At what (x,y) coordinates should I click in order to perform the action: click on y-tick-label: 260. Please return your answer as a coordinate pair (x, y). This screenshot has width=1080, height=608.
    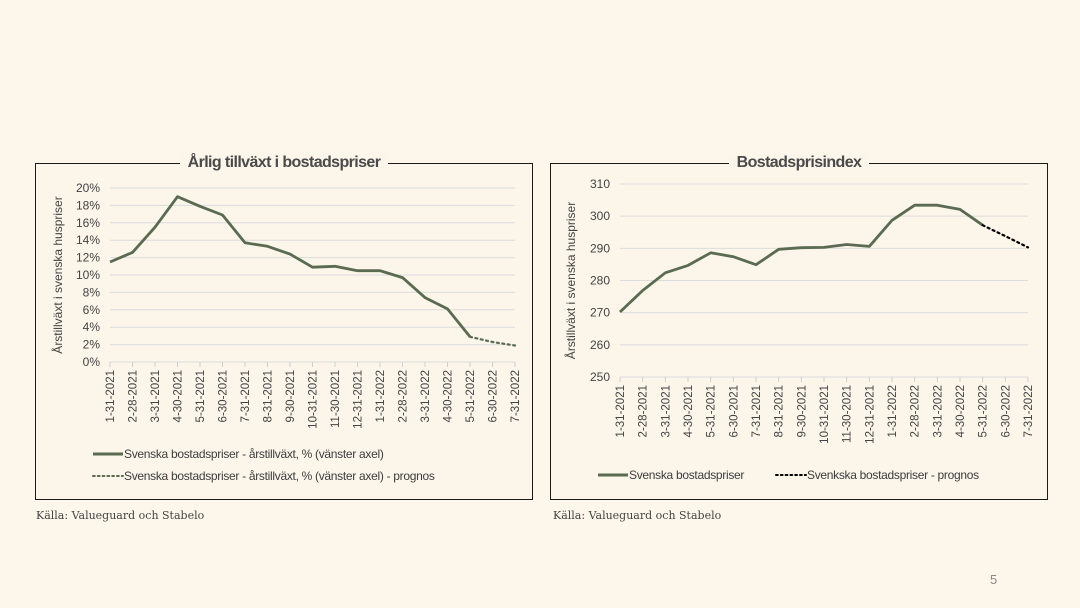
    Looking at the image, I should click on (600, 345).